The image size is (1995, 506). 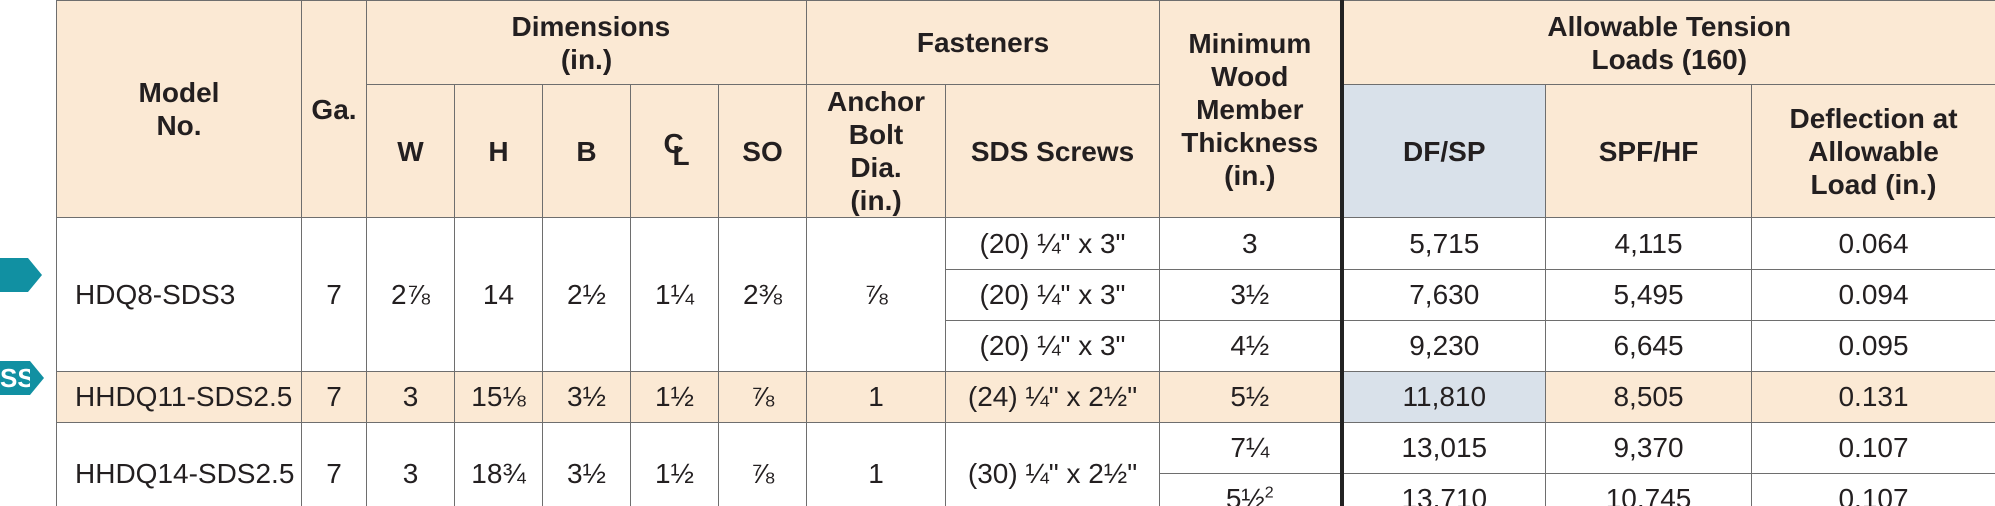 I want to click on anchor-cell: ⅞, so click(x=876, y=294).